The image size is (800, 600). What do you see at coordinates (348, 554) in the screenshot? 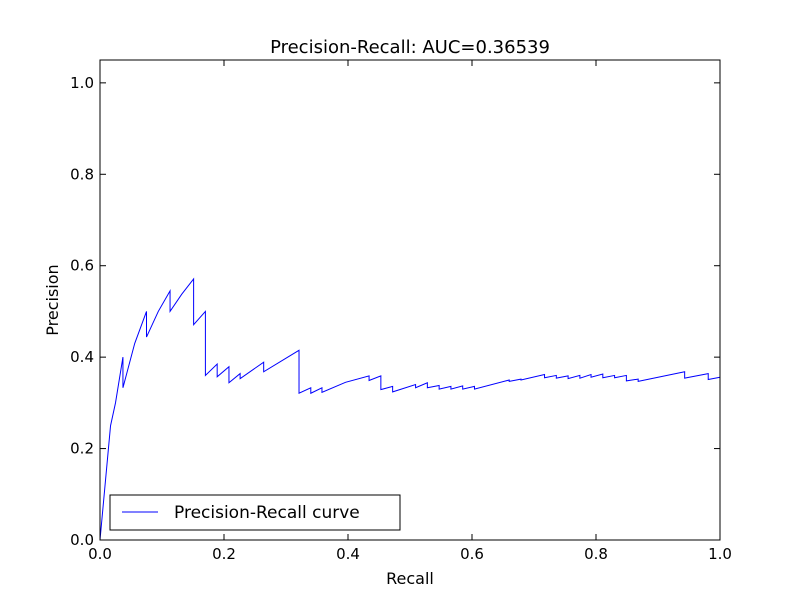
I see `x-tick-label: 0.4` at bounding box center [348, 554].